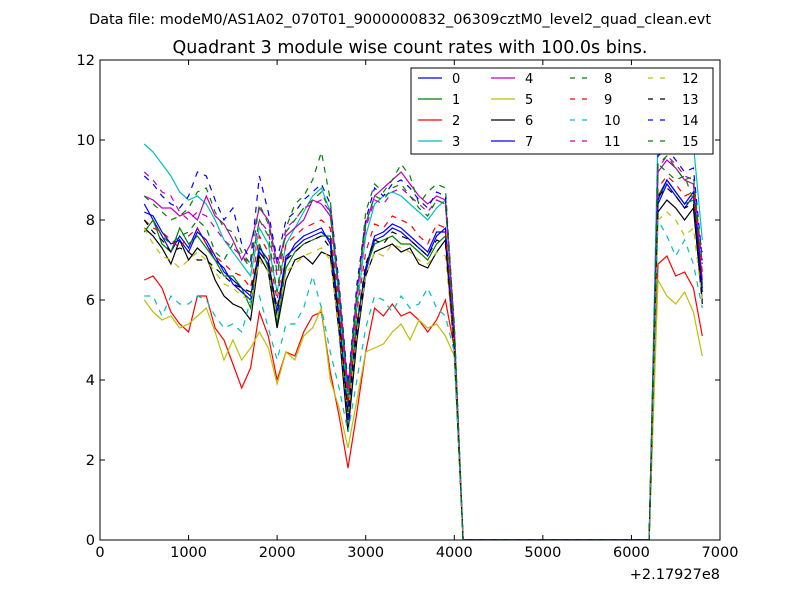  What do you see at coordinates (612, 121) in the screenshot?
I see `legend-label-10: 10` at bounding box center [612, 121].